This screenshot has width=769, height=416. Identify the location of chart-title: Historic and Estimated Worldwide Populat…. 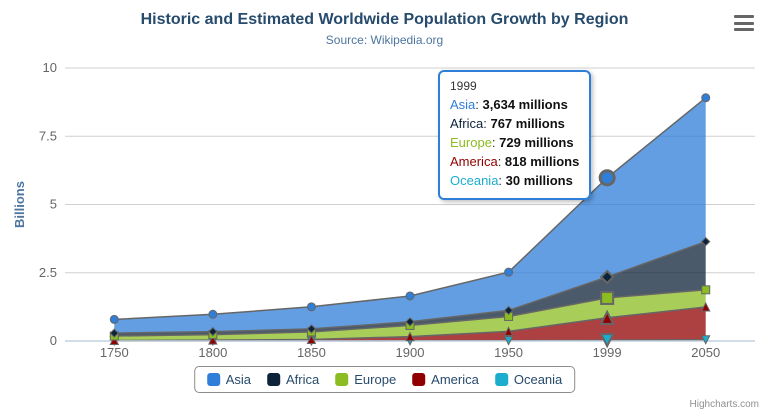
(384, 19).